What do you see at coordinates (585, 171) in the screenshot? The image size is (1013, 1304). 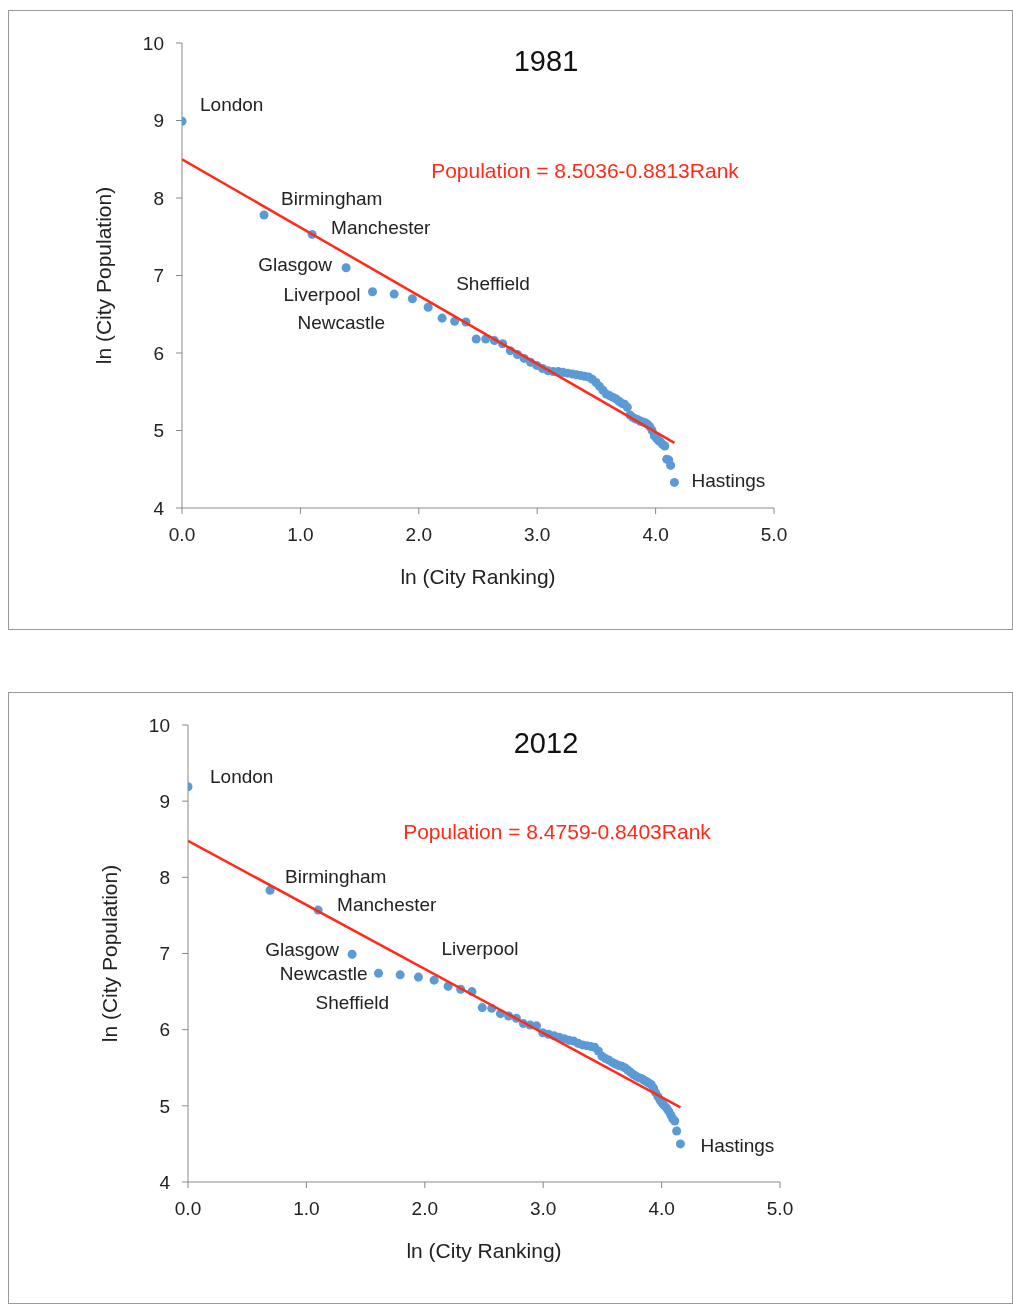 I see `annotation: Population = 8.5036-0.8813Rank` at bounding box center [585, 171].